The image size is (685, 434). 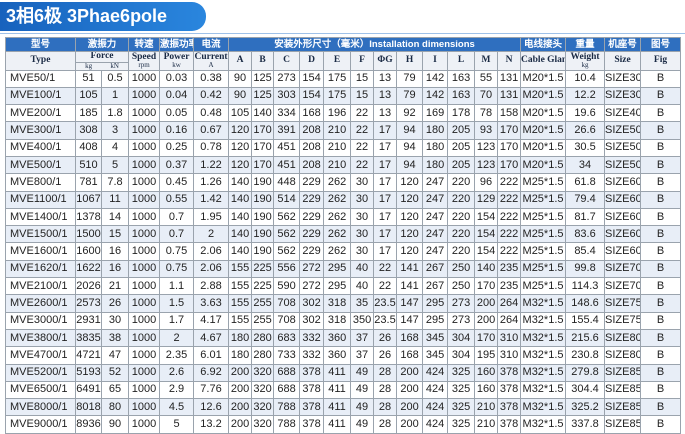 What do you see at coordinates (211, 424) in the screenshot?
I see `data-cell: 13.2` at bounding box center [211, 424].